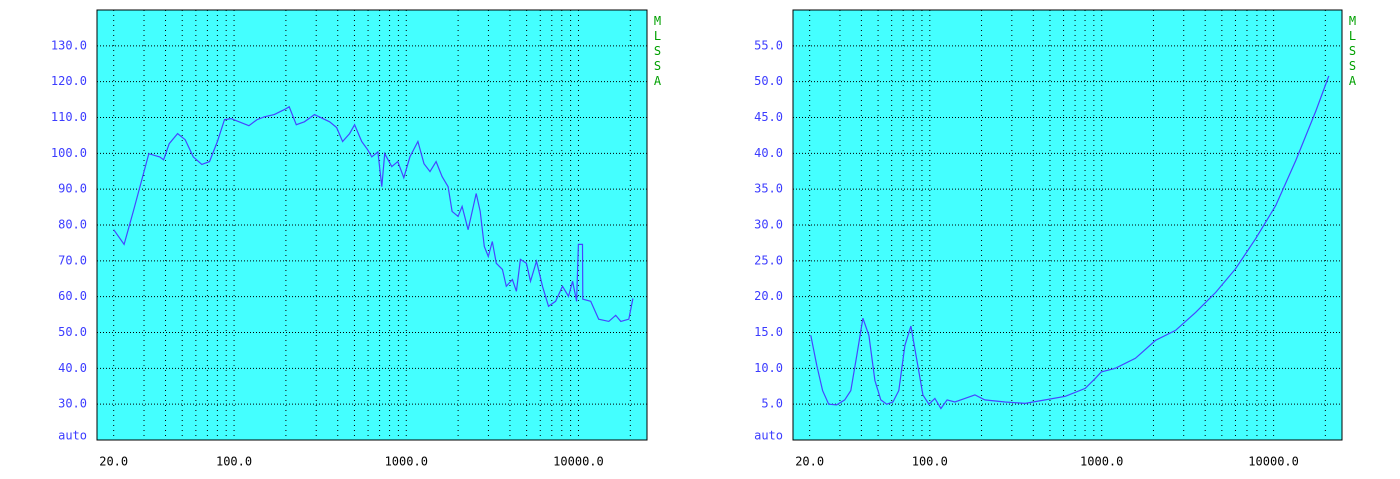  What do you see at coordinates (72, 260) in the screenshot?
I see `y-tick-label: 70.0` at bounding box center [72, 260].